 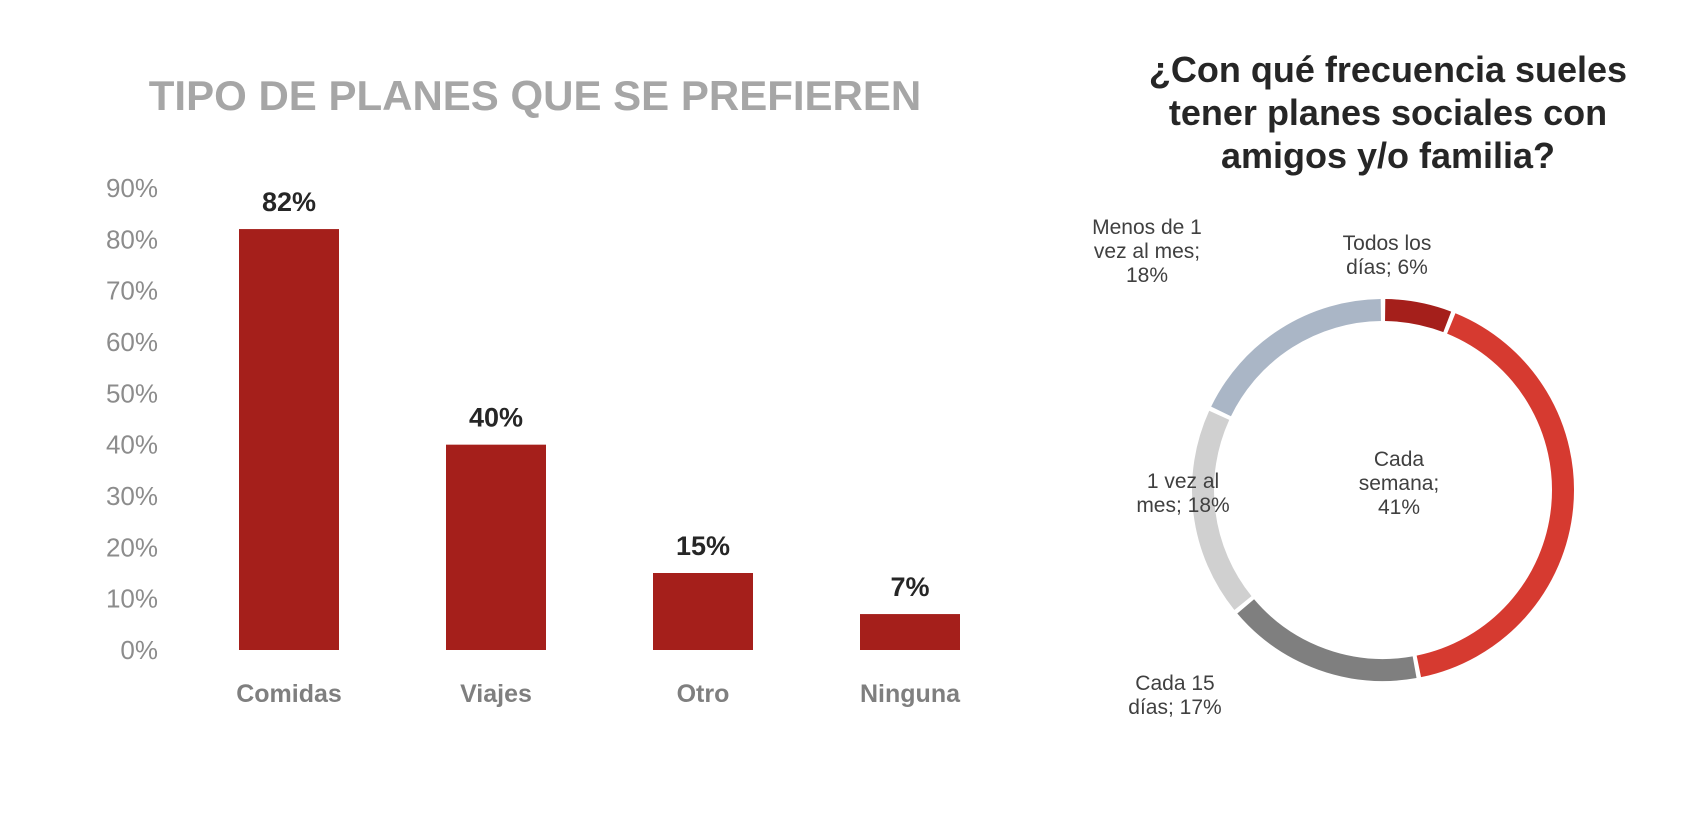 I want to click on donut-title-line: amigos y/o familia?, so click(x=1388, y=155).